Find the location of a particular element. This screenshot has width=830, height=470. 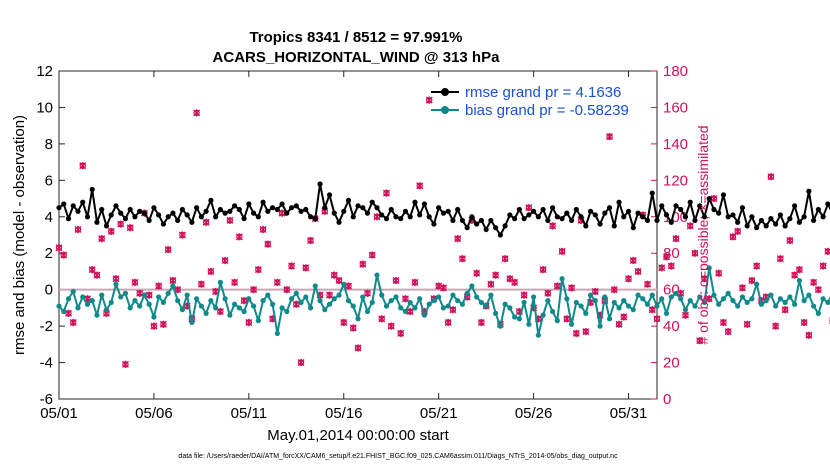

y-tick-label: 10 is located at coordinates (44, 107).